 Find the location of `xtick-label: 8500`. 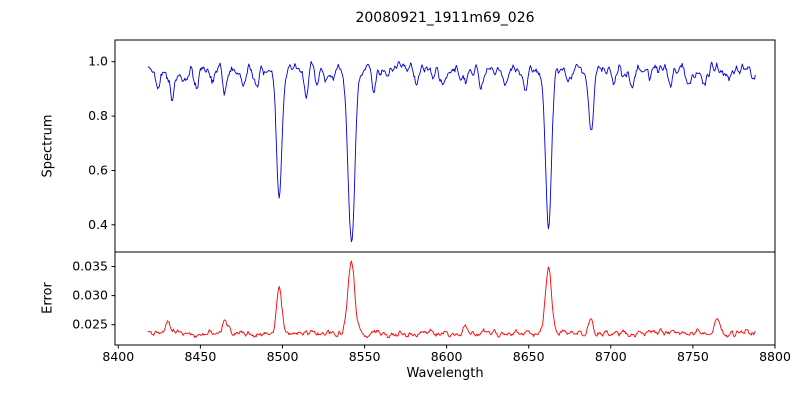

xtick-label: 8500 is located at coordinates (283, 356).